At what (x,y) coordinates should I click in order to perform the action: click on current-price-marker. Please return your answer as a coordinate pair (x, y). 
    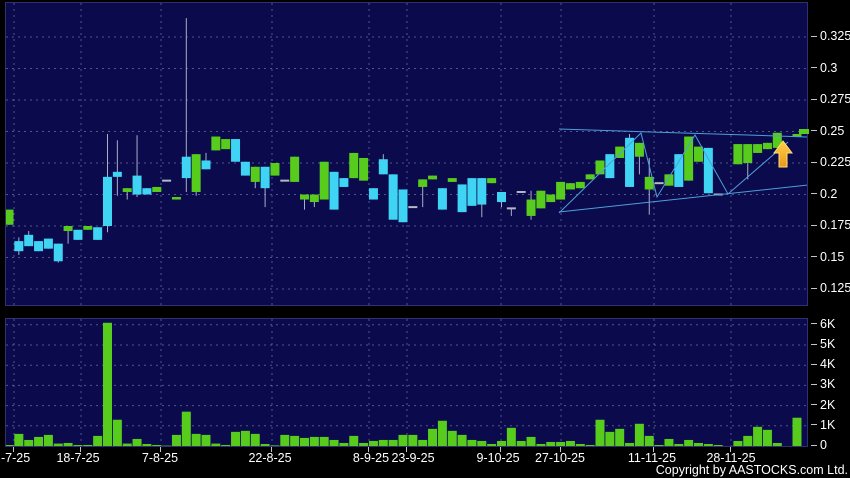
    Looking at the image, I should click on (804, 131).